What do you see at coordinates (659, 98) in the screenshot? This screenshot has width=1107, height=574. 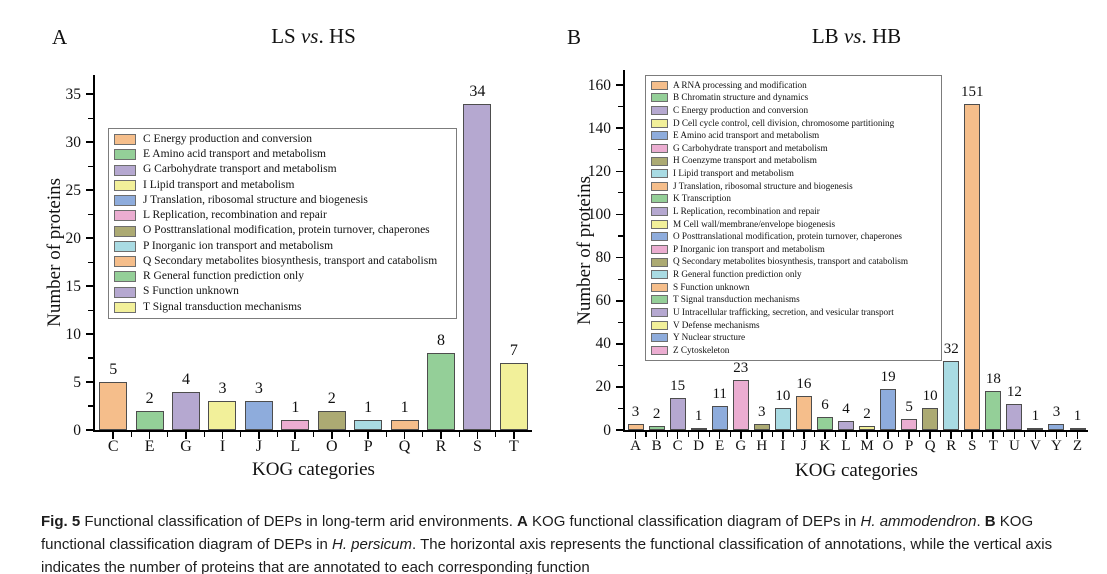 I see `legend-swatch-B` at bounding box center [659, 98].